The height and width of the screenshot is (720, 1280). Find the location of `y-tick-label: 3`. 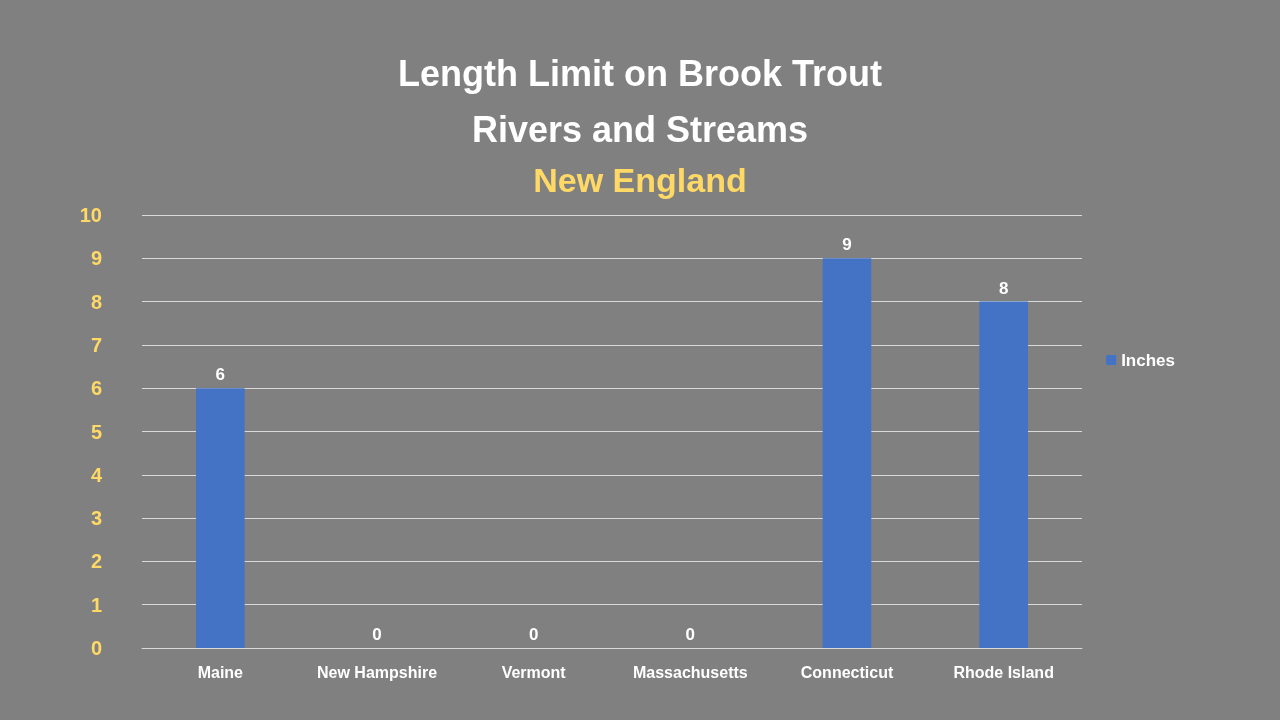

y-tick-label: 3 is located at coordinates (96, 518).